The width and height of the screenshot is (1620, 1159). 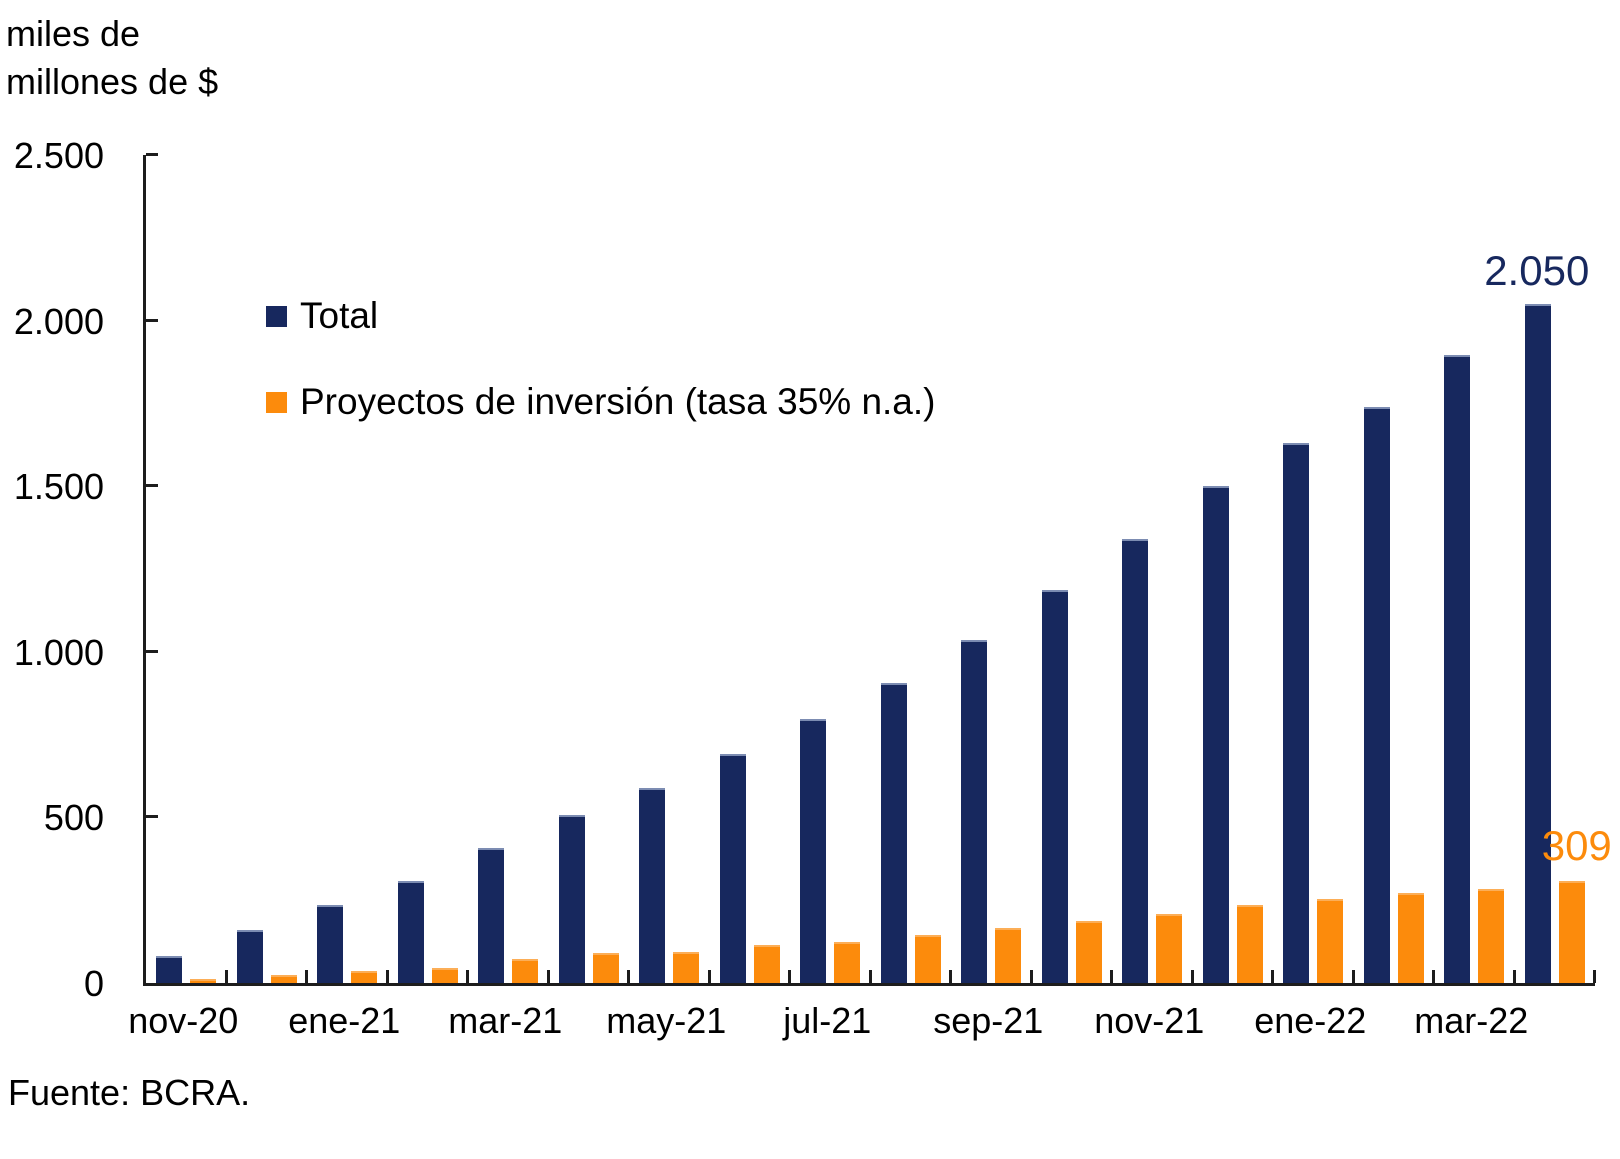 I want to click on data-label-total: 2.050, so click(x=1537, y=271).